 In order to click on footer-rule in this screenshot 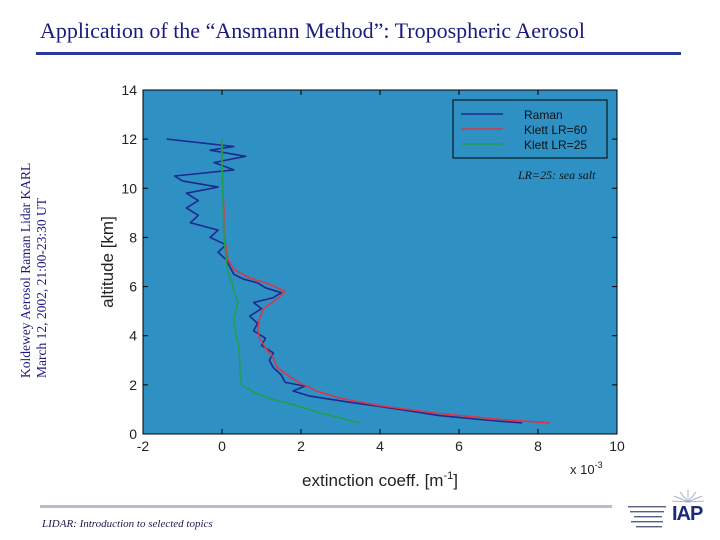, I will do `click(326, 506)`.